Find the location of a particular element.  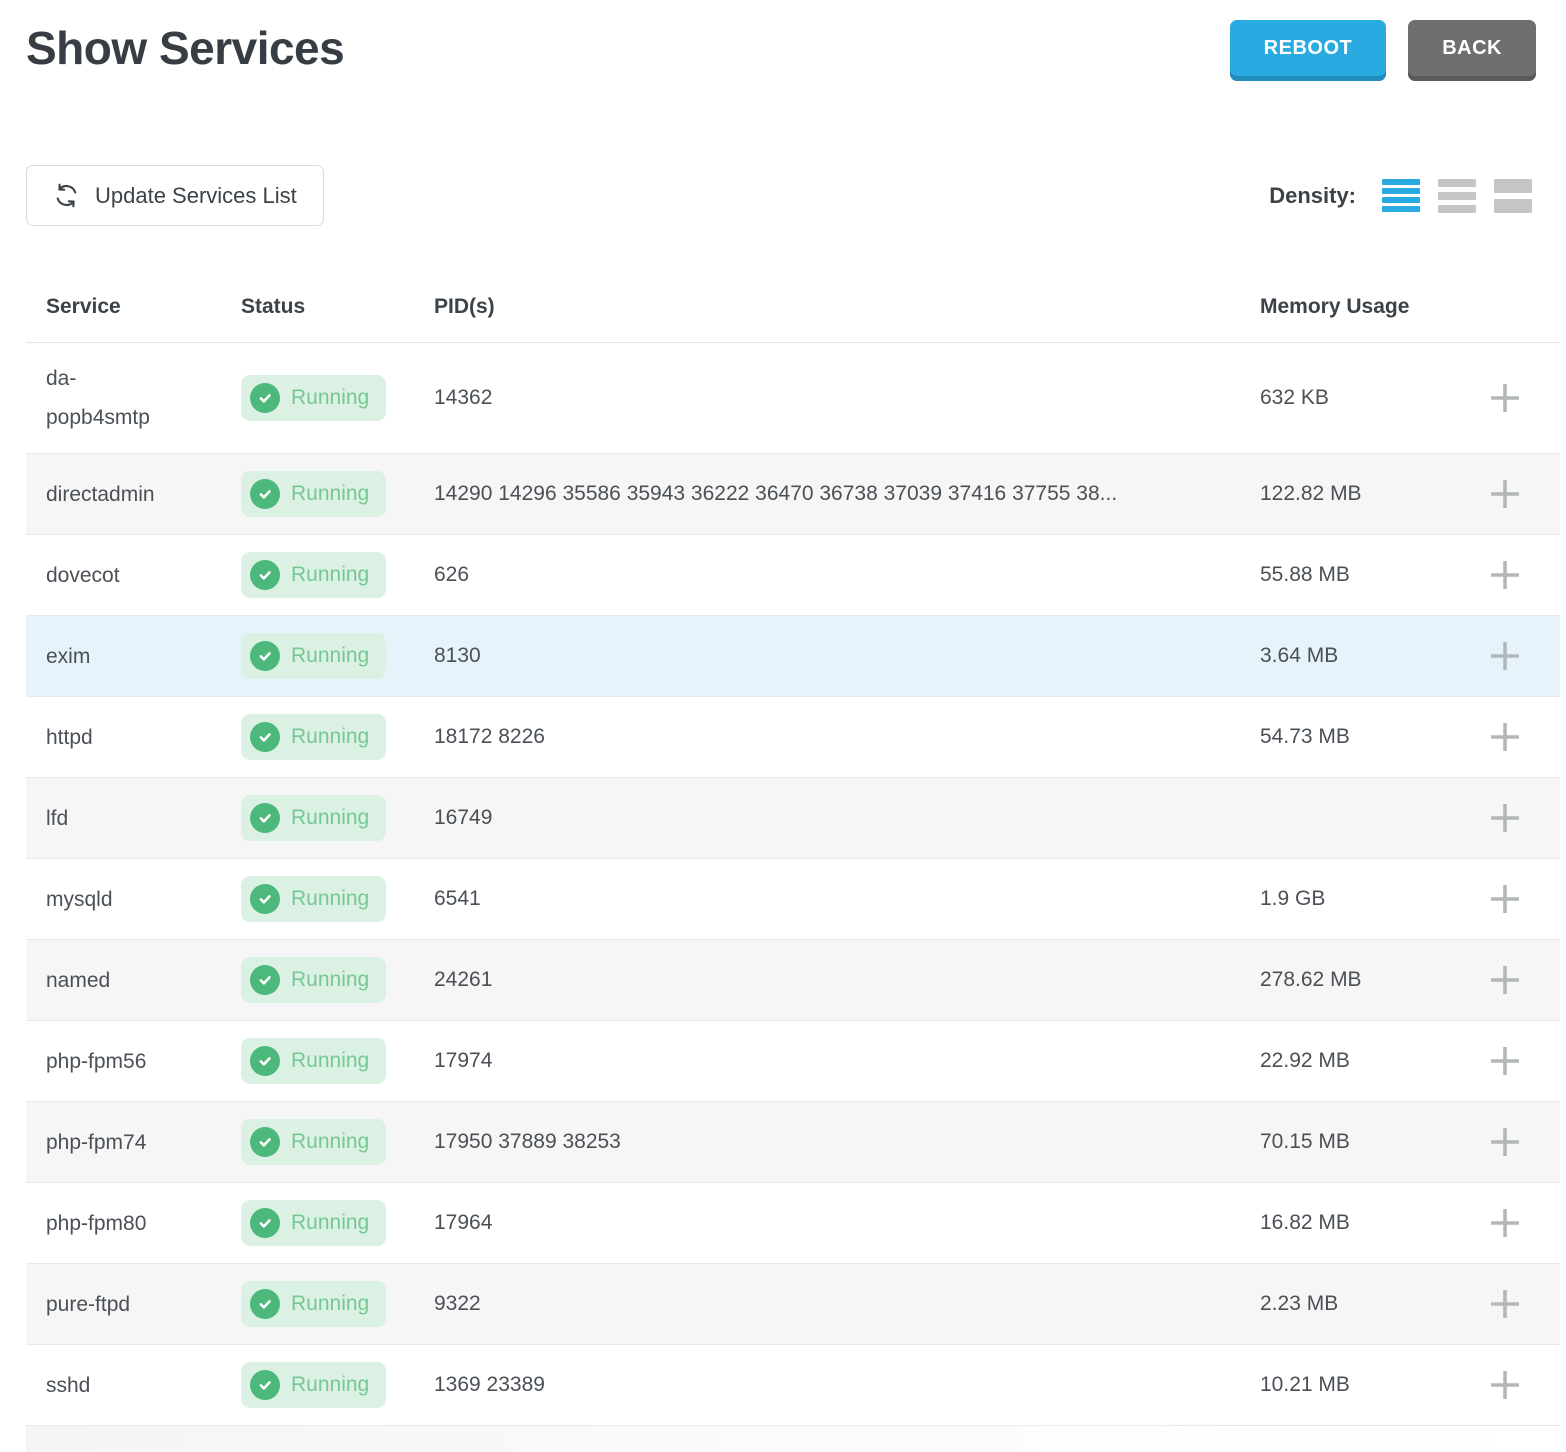

pids-cell: 17964 is located at coordinates (463, 1222).